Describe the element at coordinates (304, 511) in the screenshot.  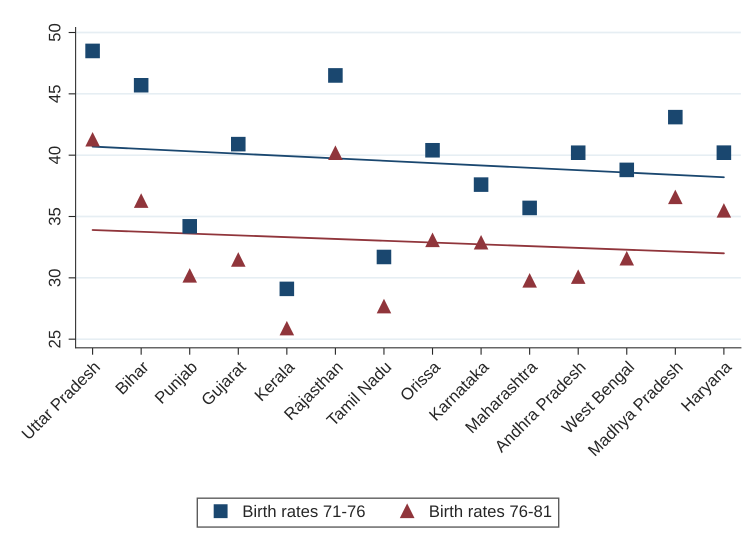
I see `legend-label: Birth rates 71-76` at that location.